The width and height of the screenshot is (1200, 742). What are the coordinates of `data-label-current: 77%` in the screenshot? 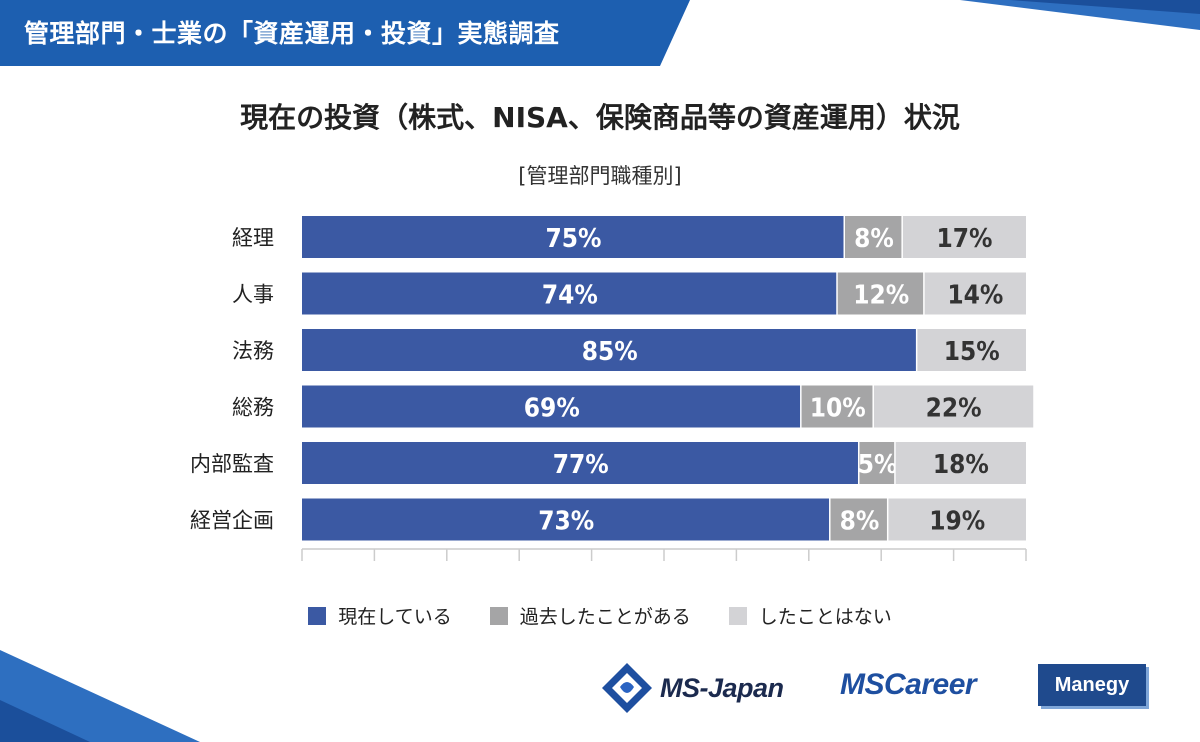 It's located at (581, 465).